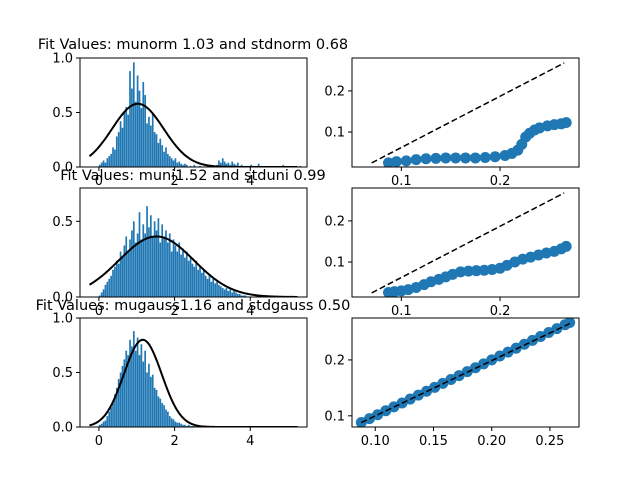 This screenshot has width=640, height=480. What do you see at coordinates (62, 319) in the screenshot?
I see `y-tick-label: 1.0` at bounding box center [62, 319].